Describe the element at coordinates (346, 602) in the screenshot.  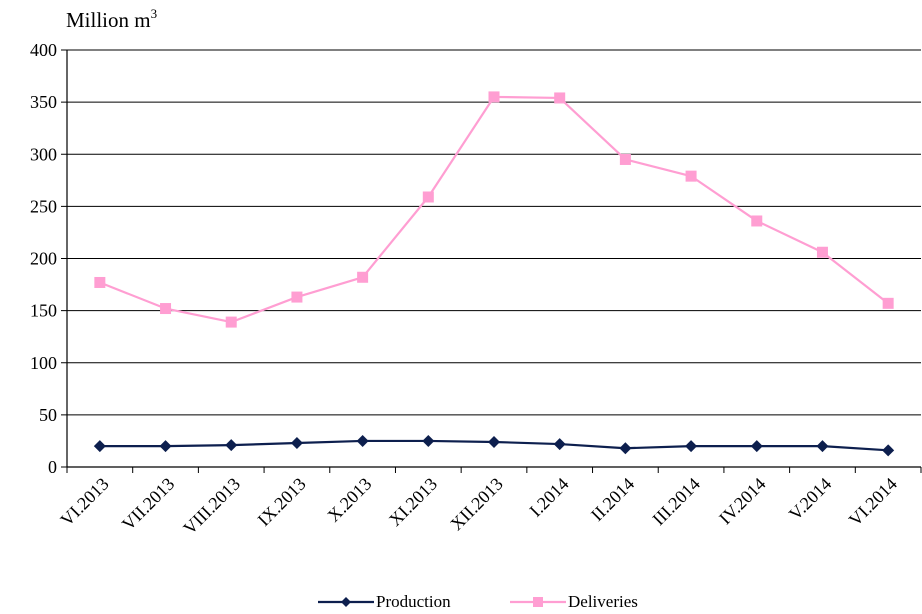
I see `legend-swatch-production` at that location.